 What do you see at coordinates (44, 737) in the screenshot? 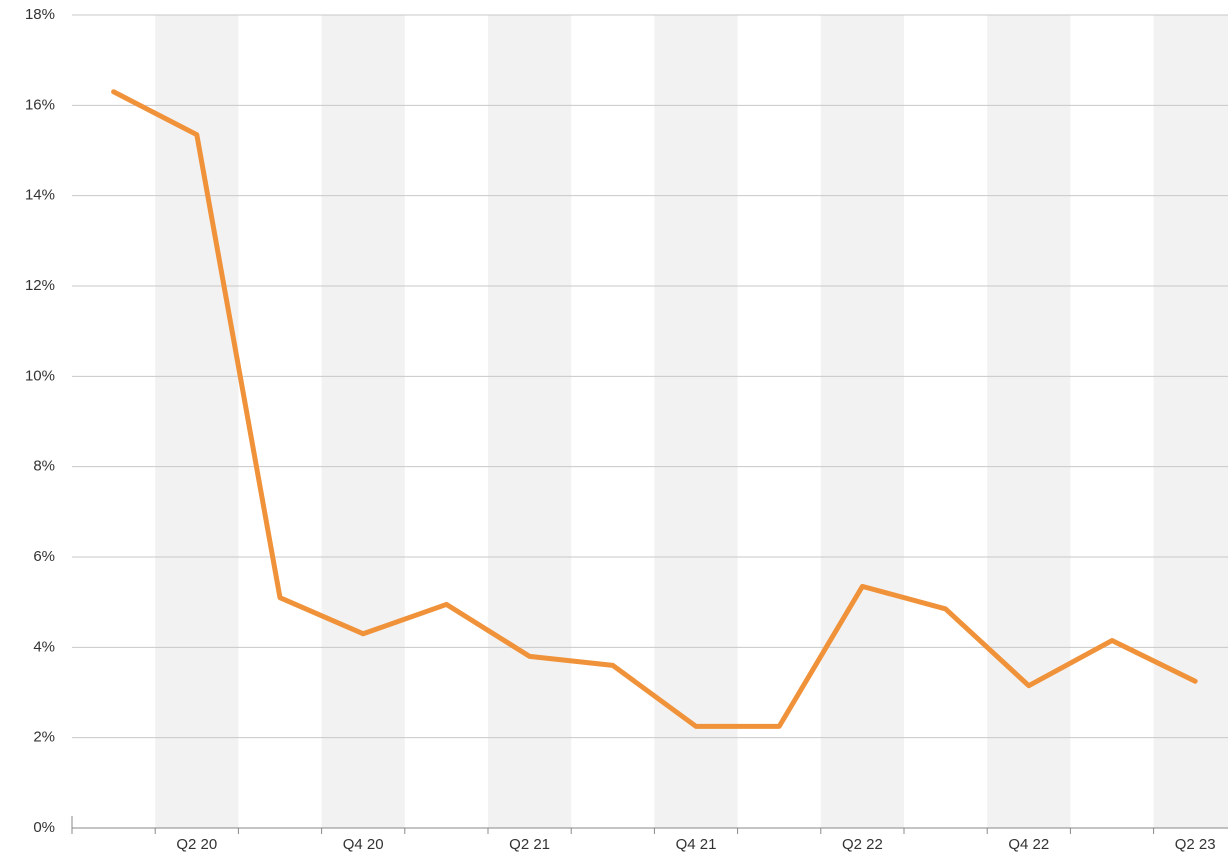
I see `y-tick-label: 2%` at bounding box center [44, 737].